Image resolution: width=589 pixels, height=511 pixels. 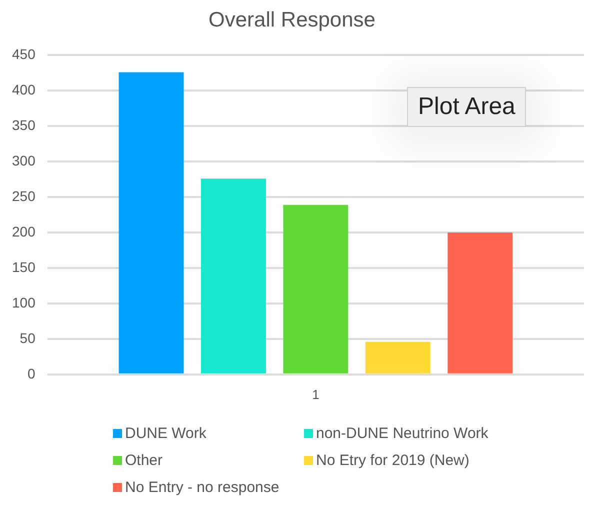 What do you see at coordinates (32, 373) in the screenshot?
I see `y-tick-label: 0` at bounding box center [32, 373].